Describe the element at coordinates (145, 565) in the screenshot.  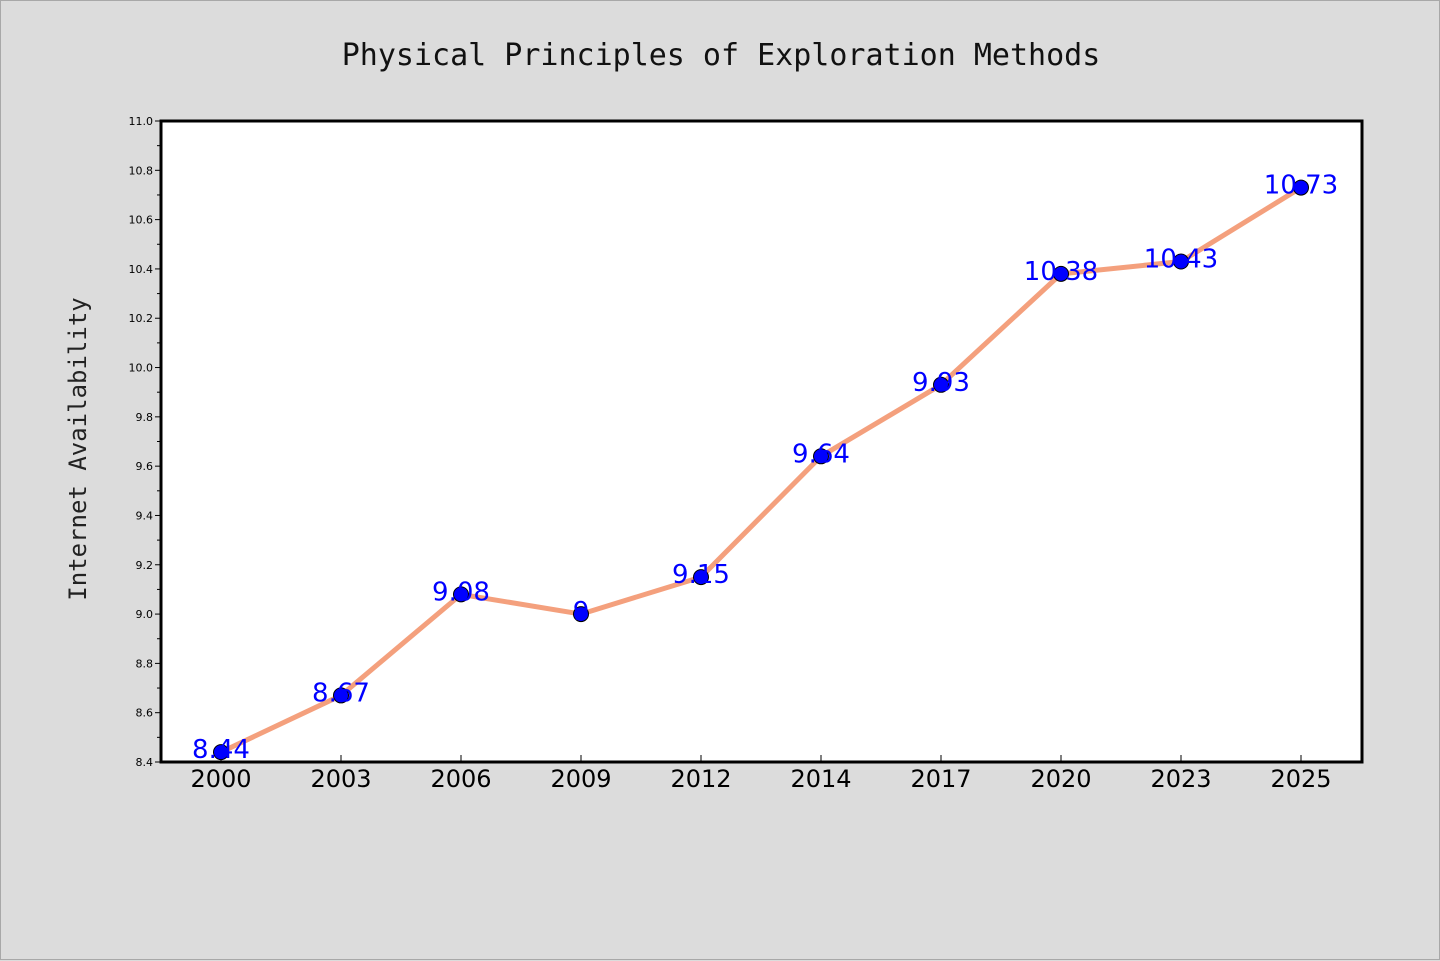
I see `y-tick-label: 9.2` at that location.